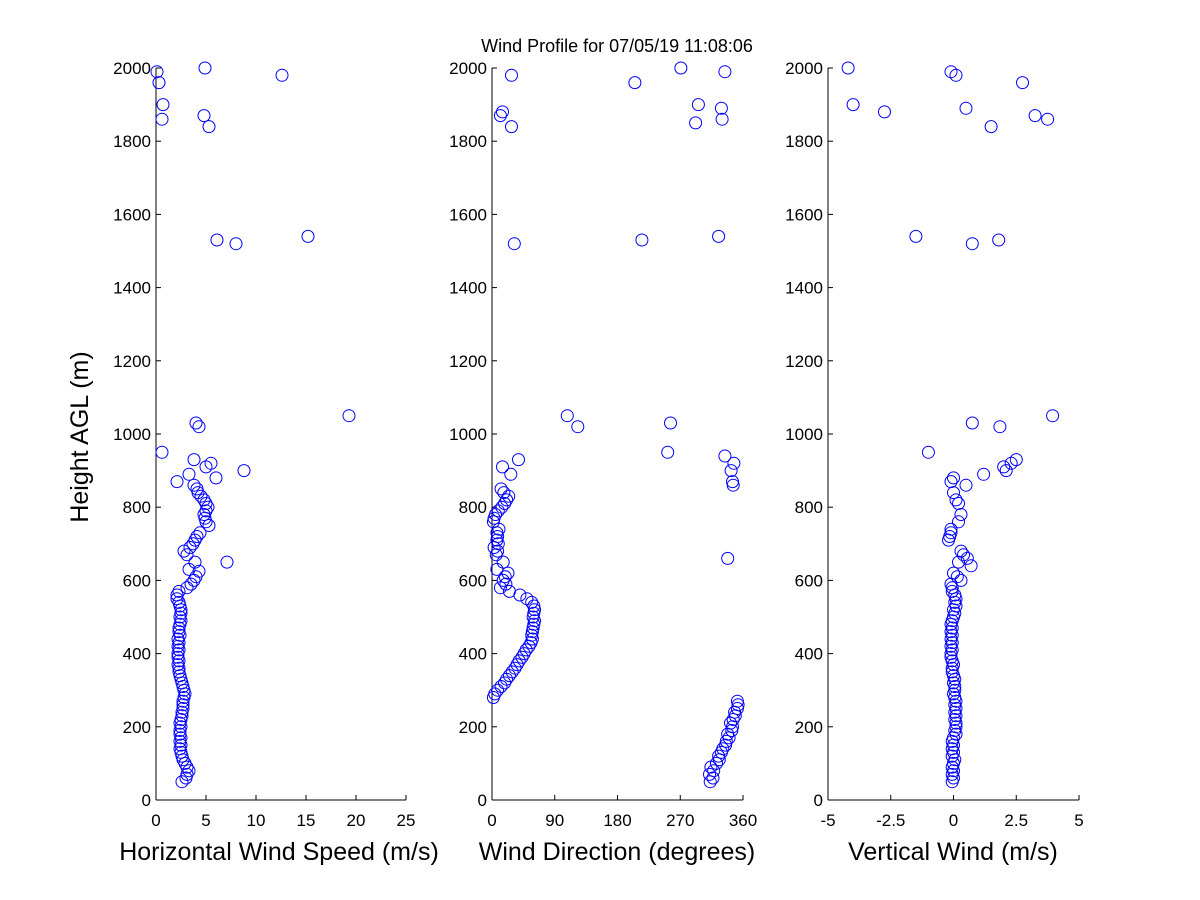 The image size is (1200, 900). I want to click on y-tick-label: 400, so click(809, 654).